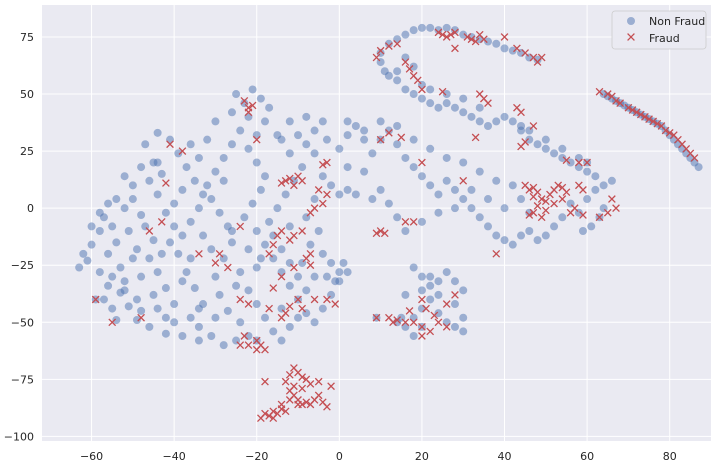 The image size is (718, 468). I want to click on x-tick-labels: −60 −40 −20 0 20 40 60 80, so click(378, 456).